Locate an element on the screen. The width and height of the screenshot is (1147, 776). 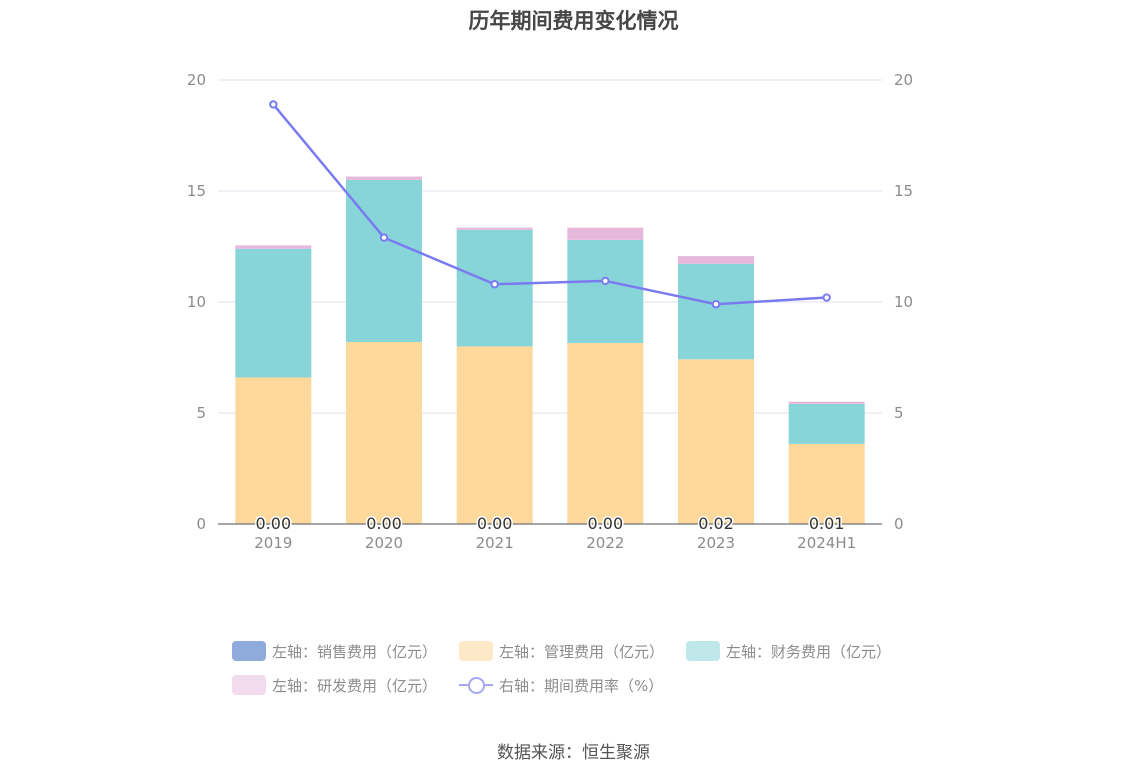
y-left-tick-label: 15 is located at coordinates (196, 191).